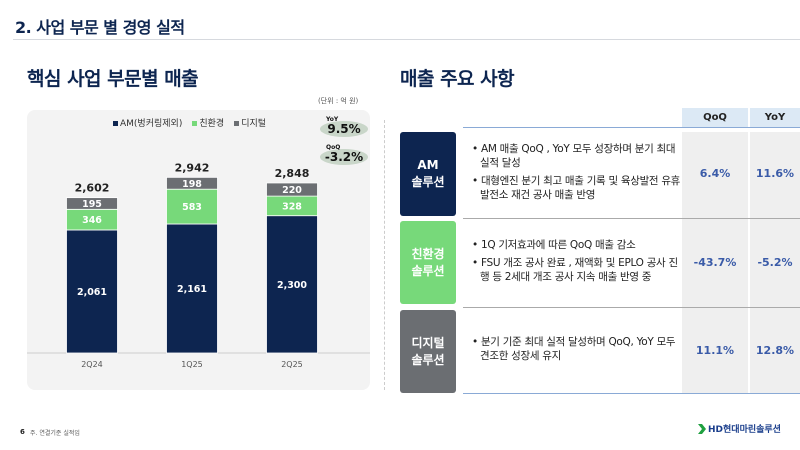  I want to click on legend-item-am: AM(벙커링제외), so click(147, 122).